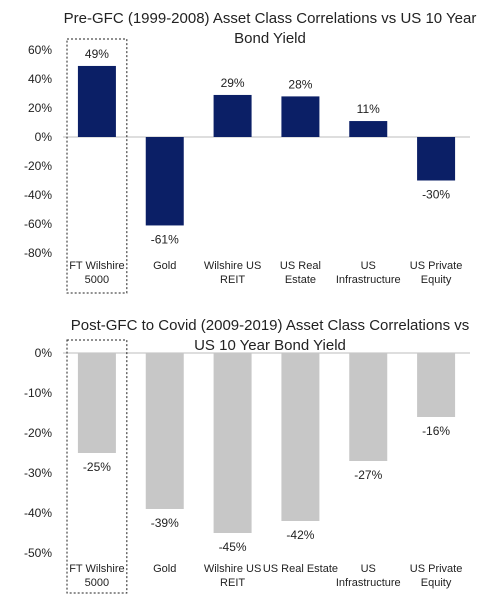 Image resolution: width=493 pixels, height=609 pixels. I want to click on data-label: 49%, so click(97, 54).